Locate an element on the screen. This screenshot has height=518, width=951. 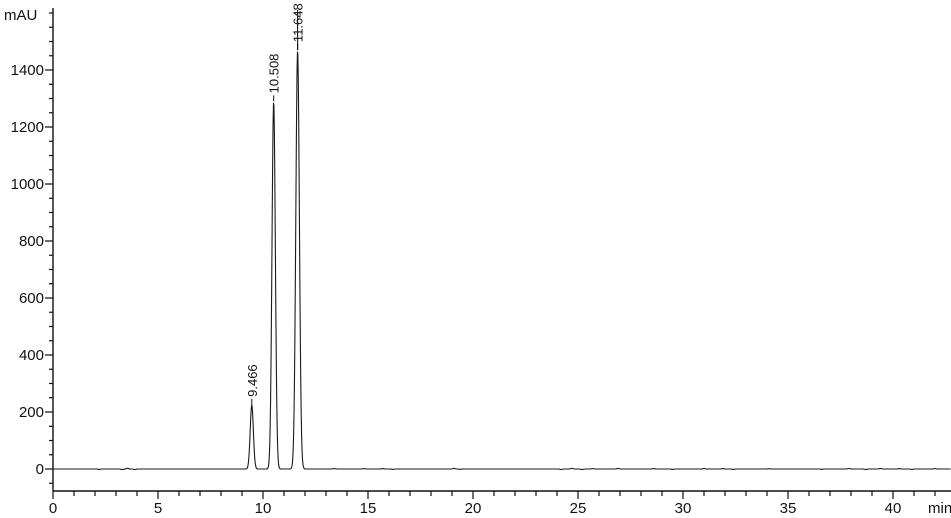
x-tick-label: 5 is located at coordinates (158, 508).